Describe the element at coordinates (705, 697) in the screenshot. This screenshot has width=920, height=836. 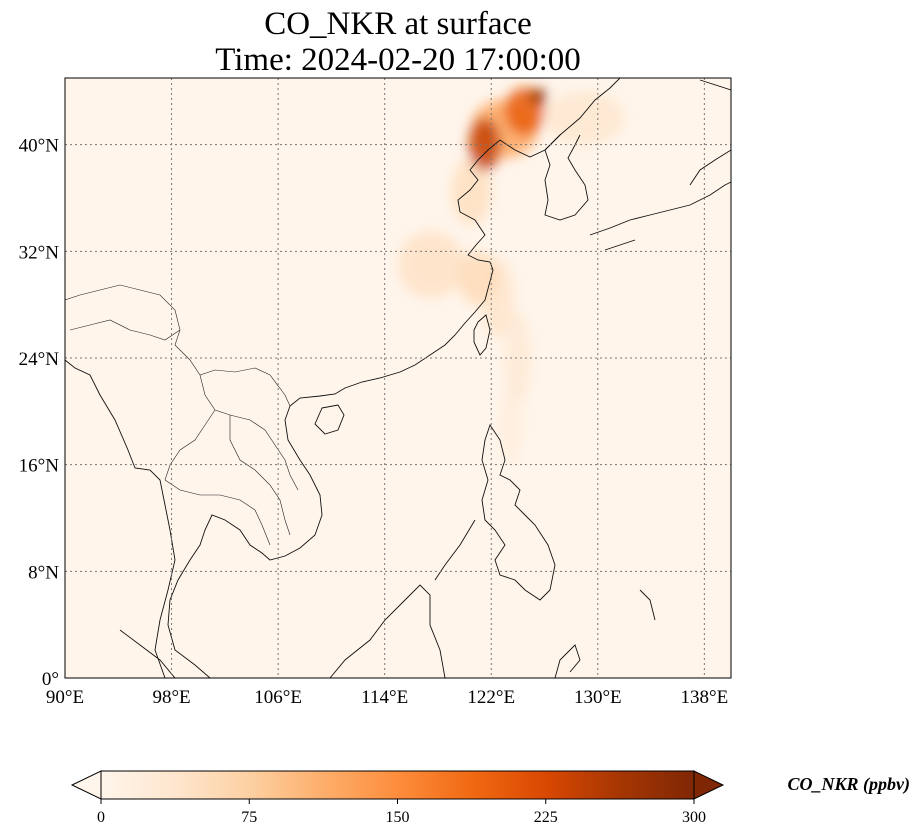
I see `lon-tick-label: 138°E` at that location.